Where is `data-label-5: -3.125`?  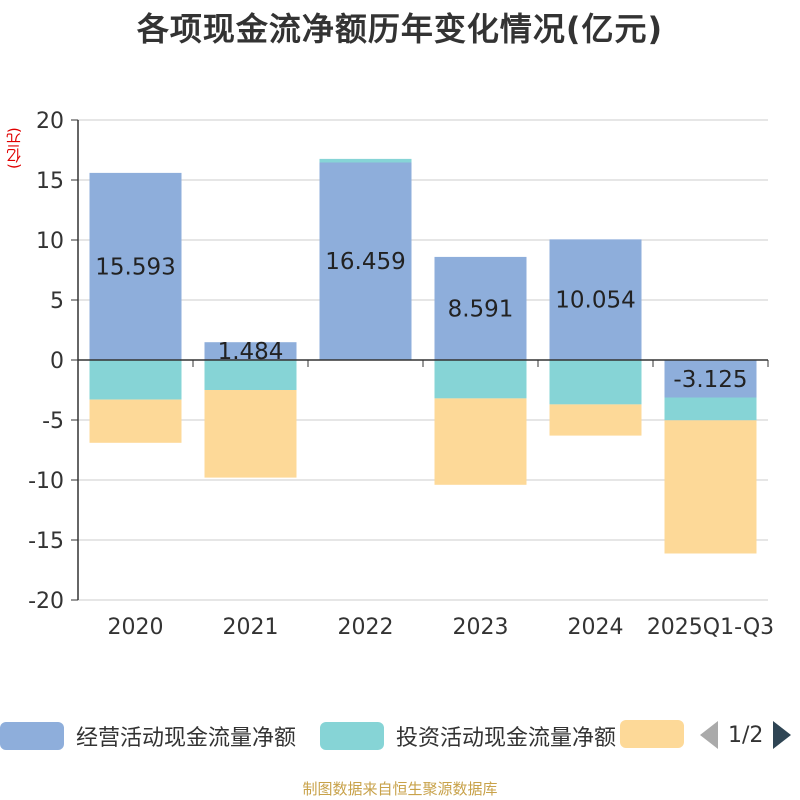
data-label-5: -3.125 is located at coordinates (710, 380).